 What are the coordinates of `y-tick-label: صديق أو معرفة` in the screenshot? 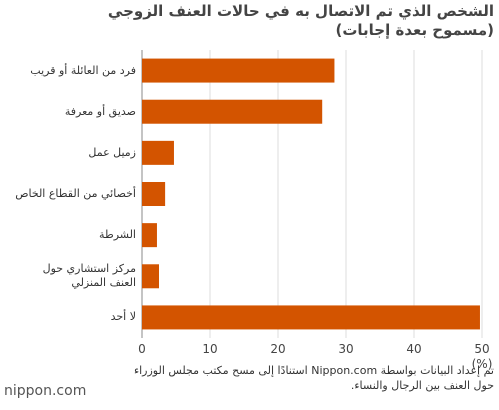 It's located at (100, 111).